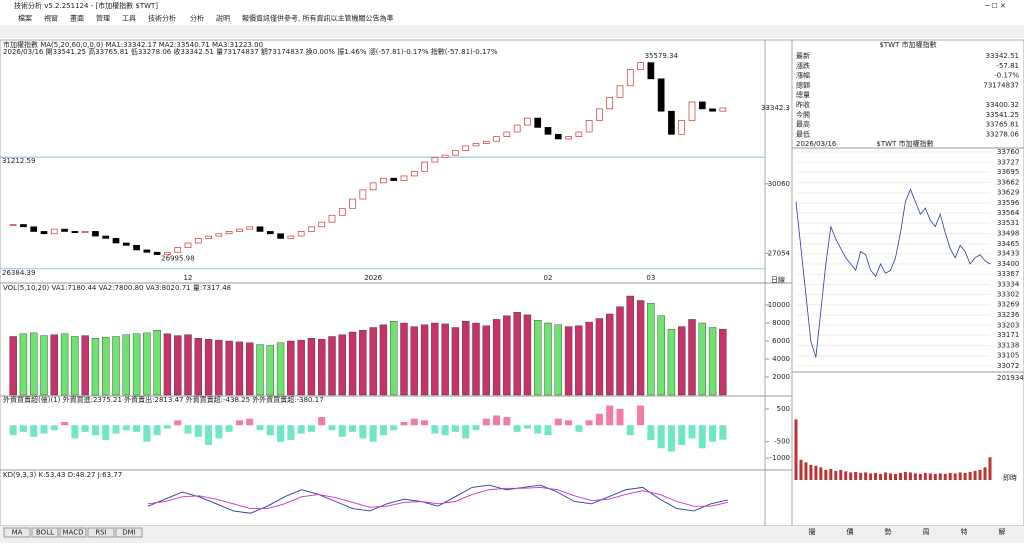  What do you see at coordinates (162, 18) in the screenshot?
I see `menu-item: 技術分析` at bounding box center [162, 18].